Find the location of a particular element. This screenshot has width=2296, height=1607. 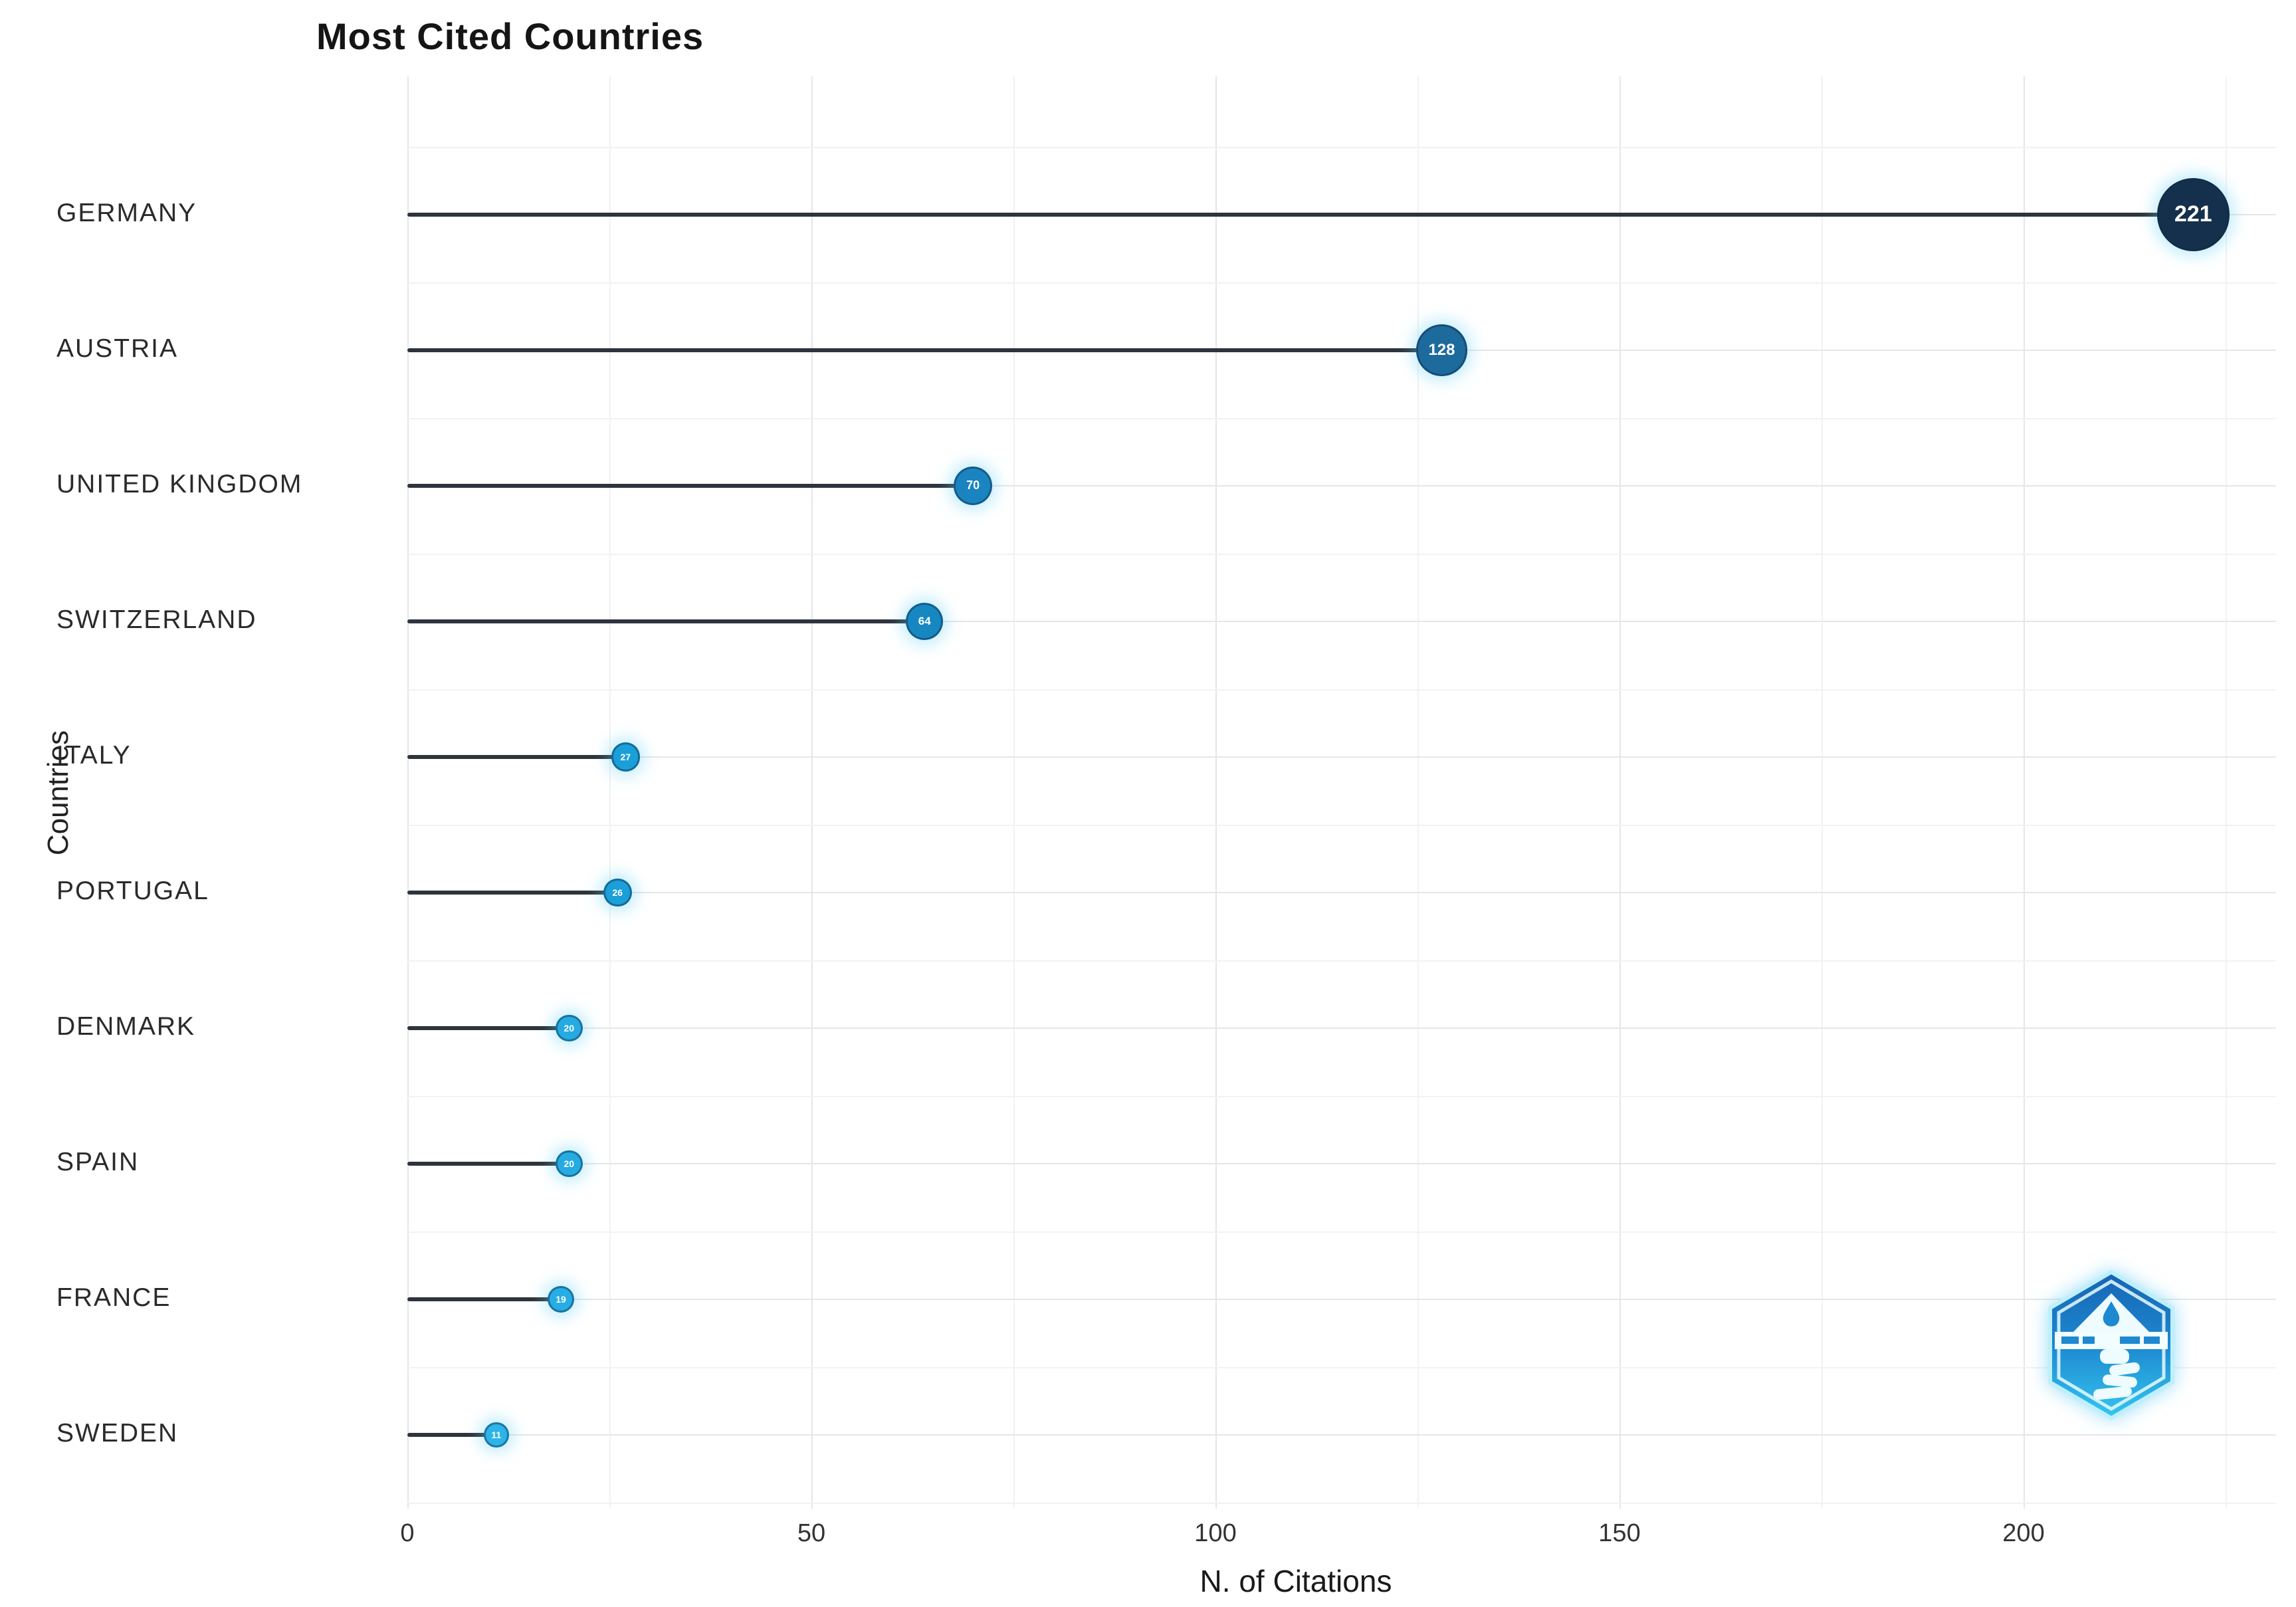

data-point: 19 is located at coordinates (561, 1299).